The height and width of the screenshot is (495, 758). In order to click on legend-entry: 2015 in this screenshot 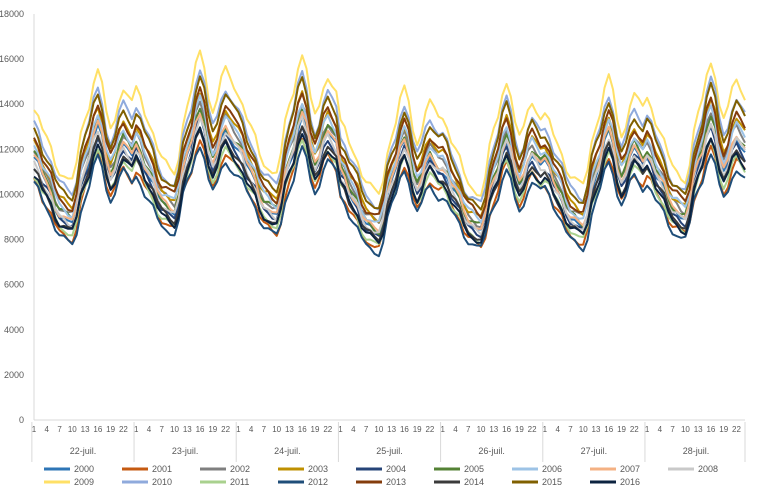, I will do `click(552, 482)`.